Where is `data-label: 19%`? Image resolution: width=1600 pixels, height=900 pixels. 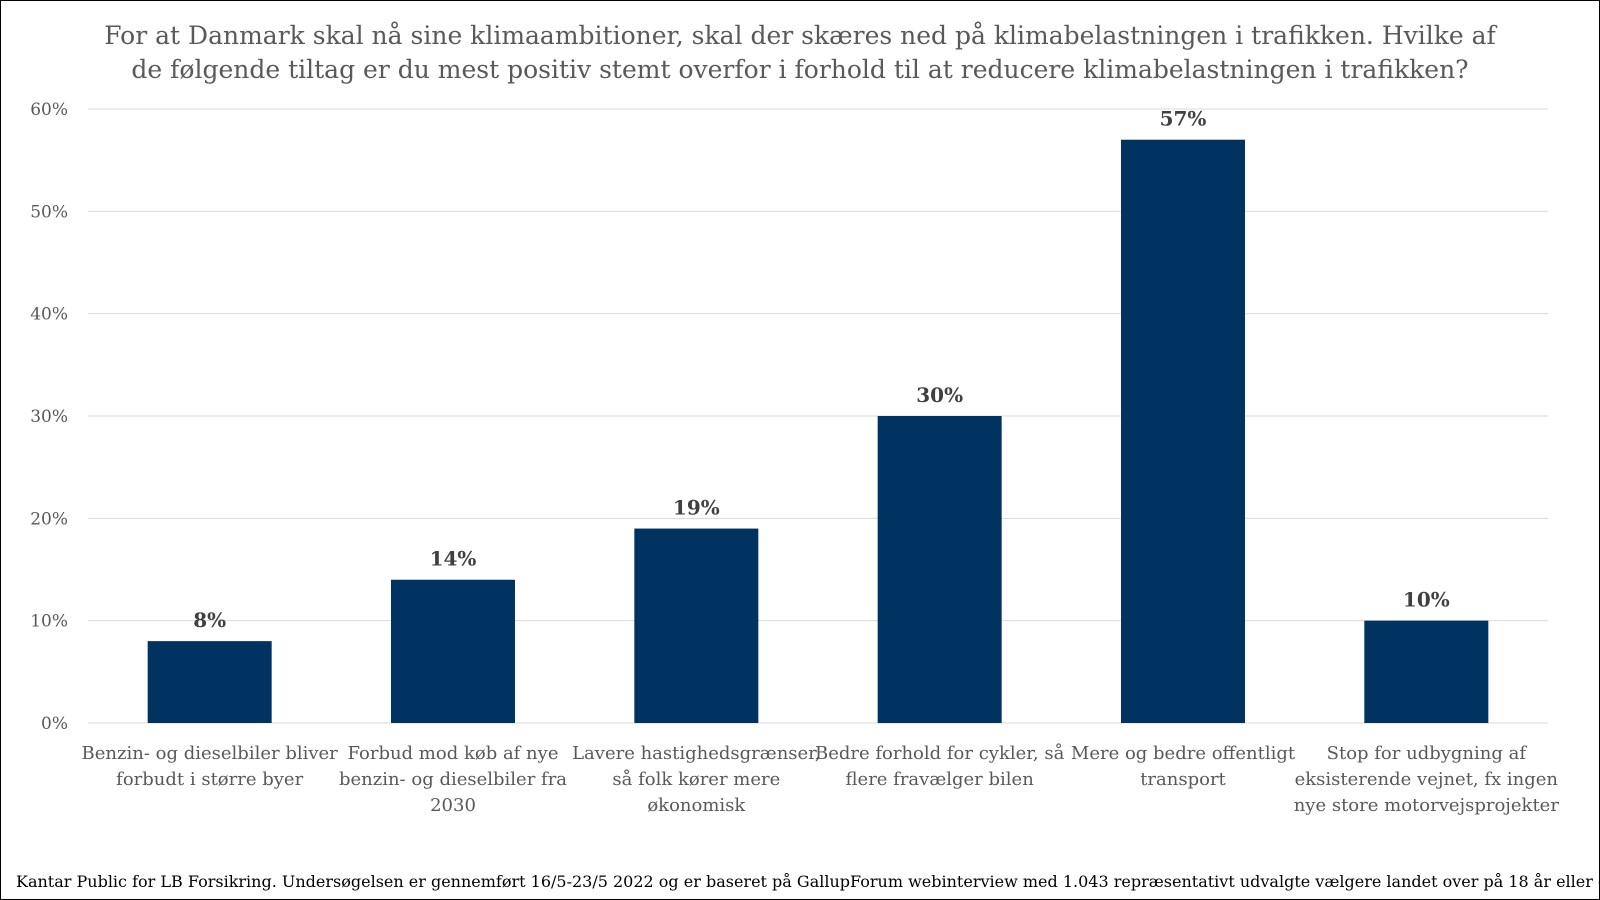
data-label: 19% is located at coordinates (696, 508).